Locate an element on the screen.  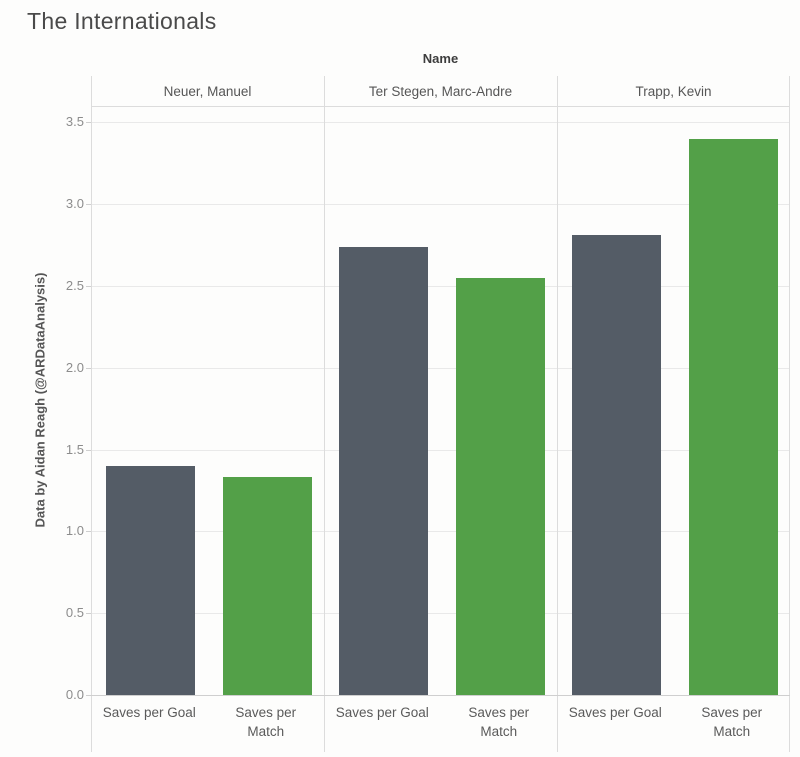
gridline-1.0 is located at coordinates (440, 532).